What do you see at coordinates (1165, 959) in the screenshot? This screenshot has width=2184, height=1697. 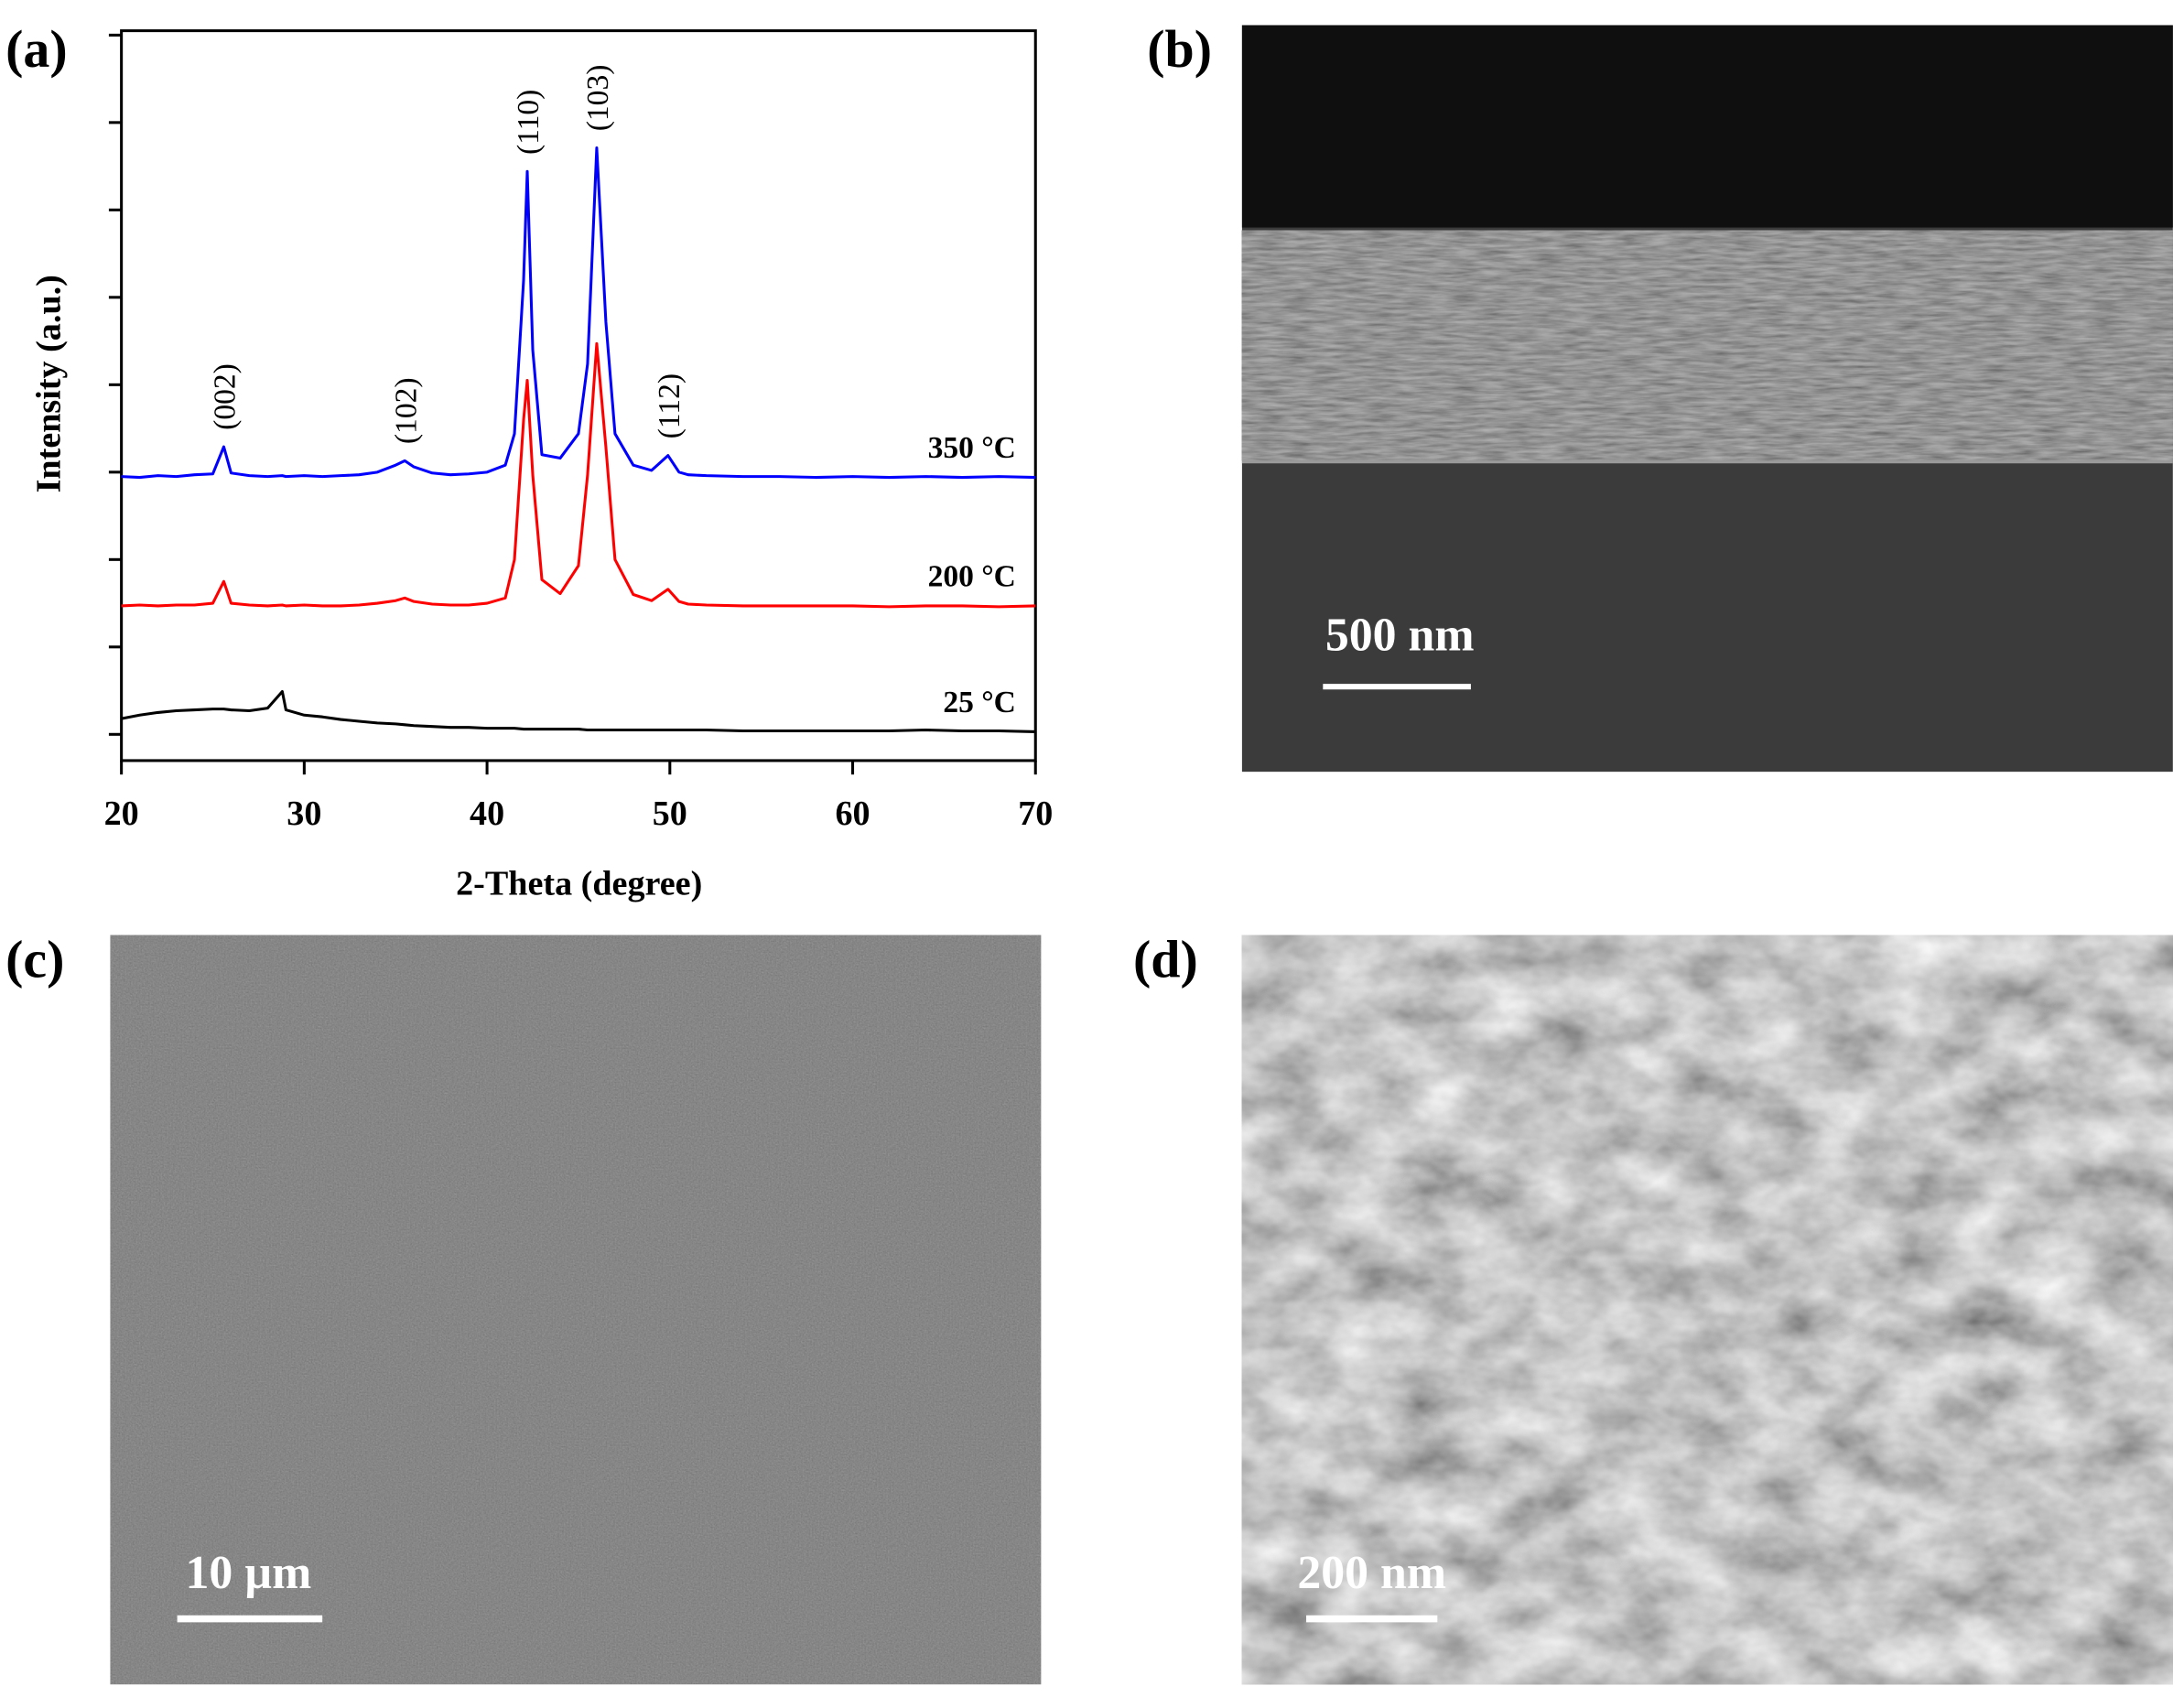 I see `panel-label: (d)` at bounding box center [1165, 959].